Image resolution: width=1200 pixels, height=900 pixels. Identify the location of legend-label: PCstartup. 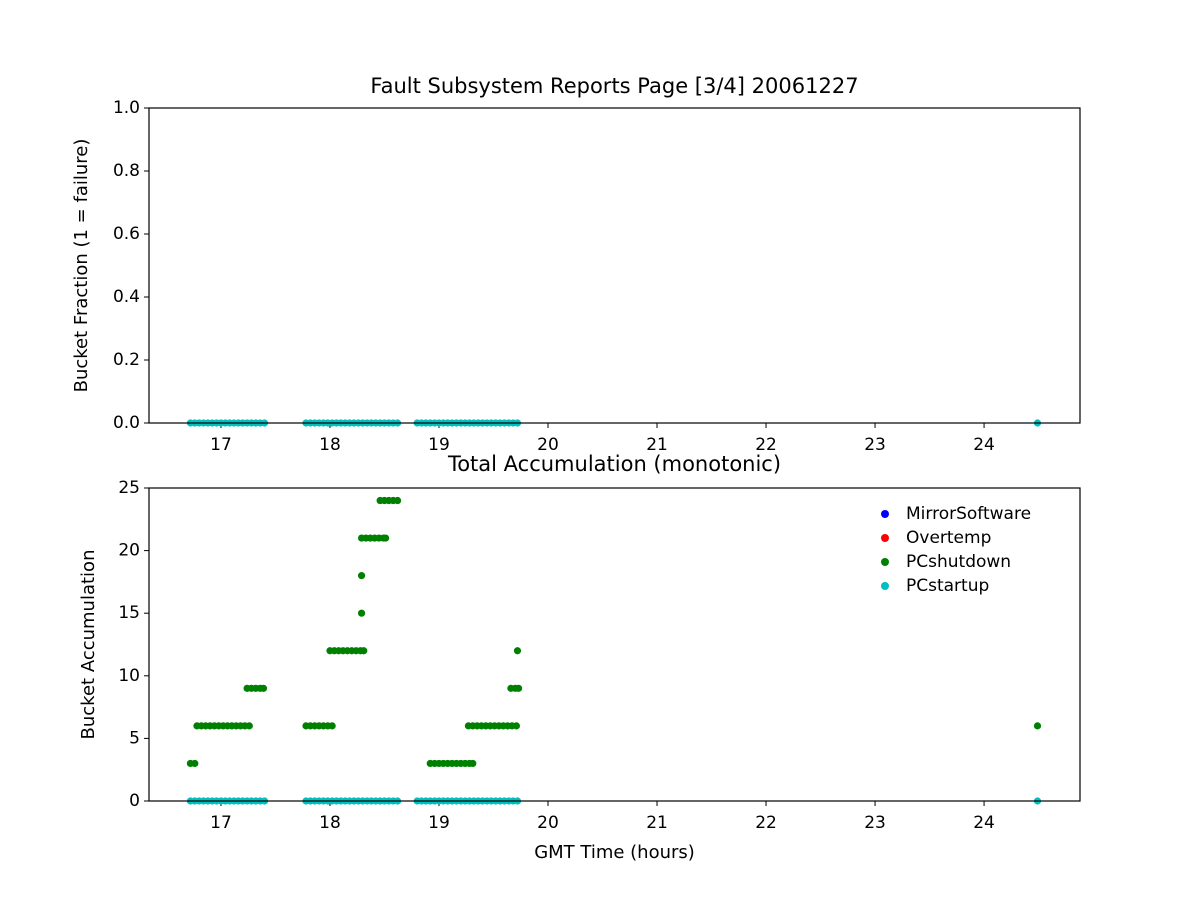
(947, 586).